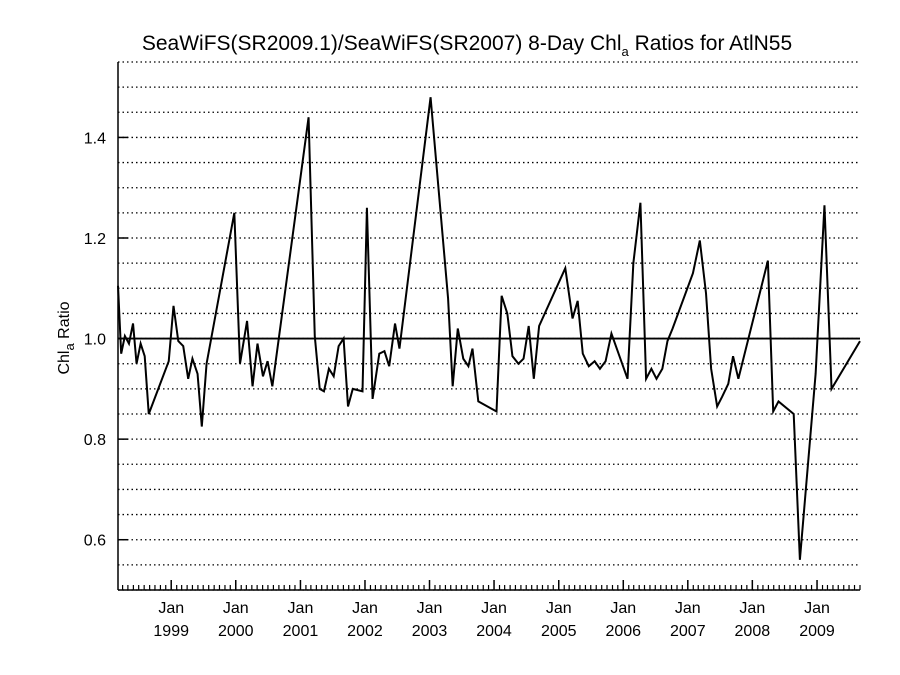 This screenshot has width=900, height=675. I want to click on x-tick-label-year: 2003, so click(430, 631).